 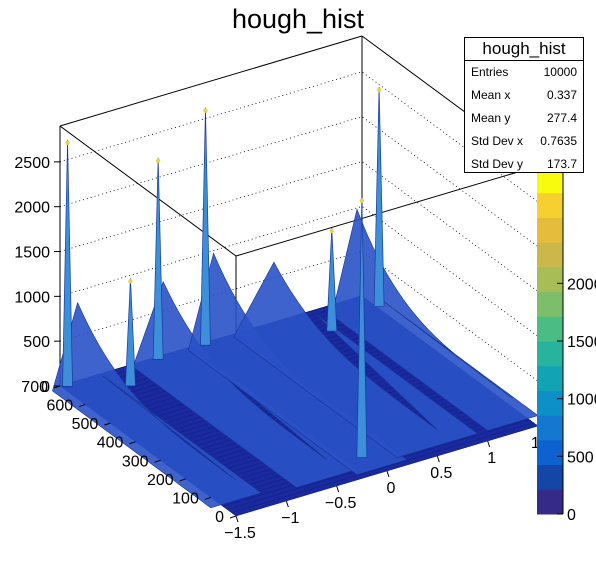 What do you see at coordinates (219, 517) in the screenshot?
I see `y-tick-label: 0` at bounding box center [219, 517].